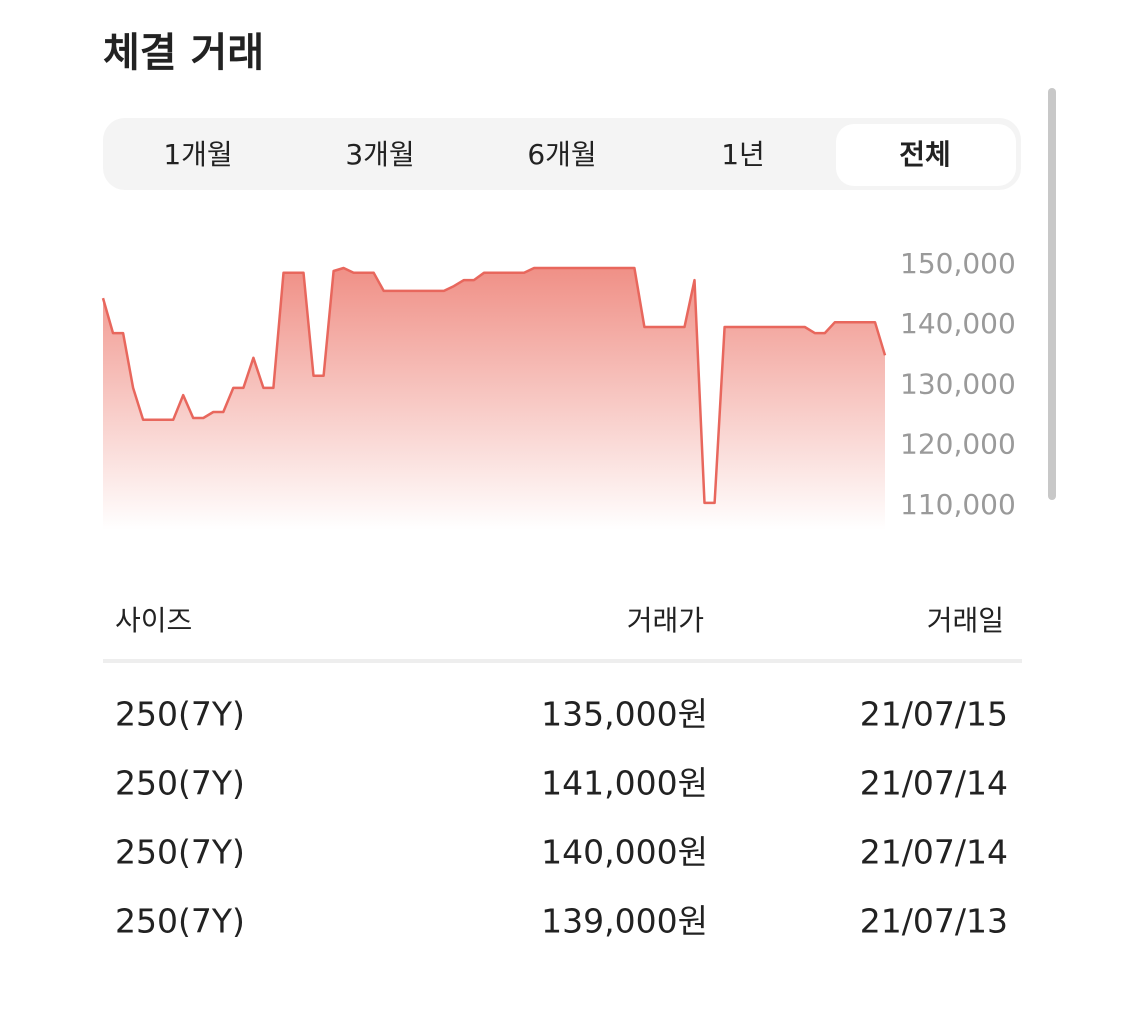  What do you see at coordinates (958, 444) in the screenshot?
I see `y-tick-label: 120,000` at bounding box center [958, 444].